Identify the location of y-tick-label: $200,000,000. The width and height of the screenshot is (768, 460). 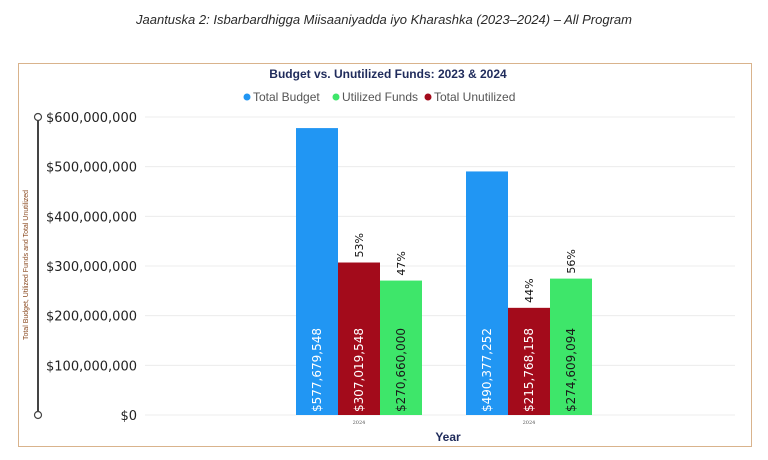
(91, 317).